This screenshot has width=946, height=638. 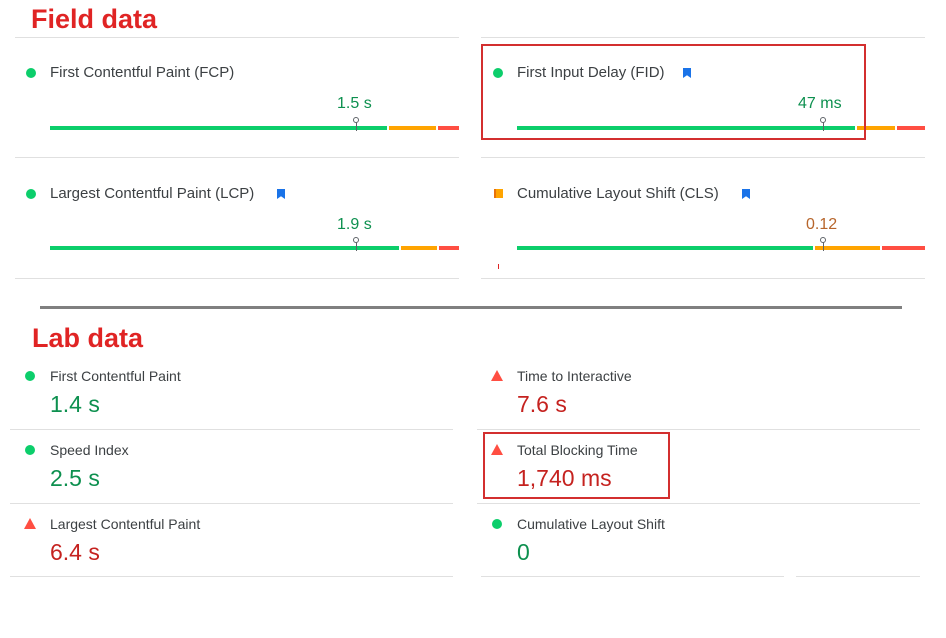 What do you see at coordinates (665, 248) in the screenshot?
I see `field-cls-bar-good` at bounding box center [665, 248].